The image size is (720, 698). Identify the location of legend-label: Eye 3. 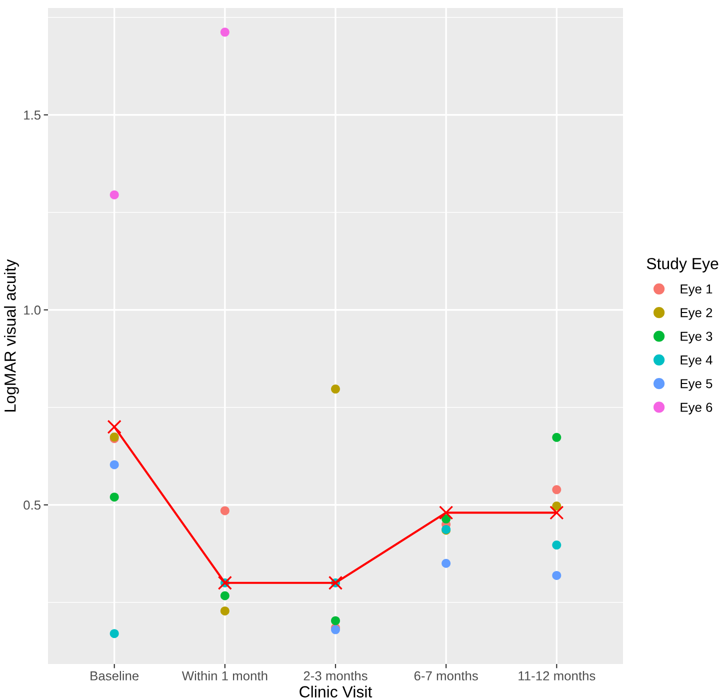
(696, 338).